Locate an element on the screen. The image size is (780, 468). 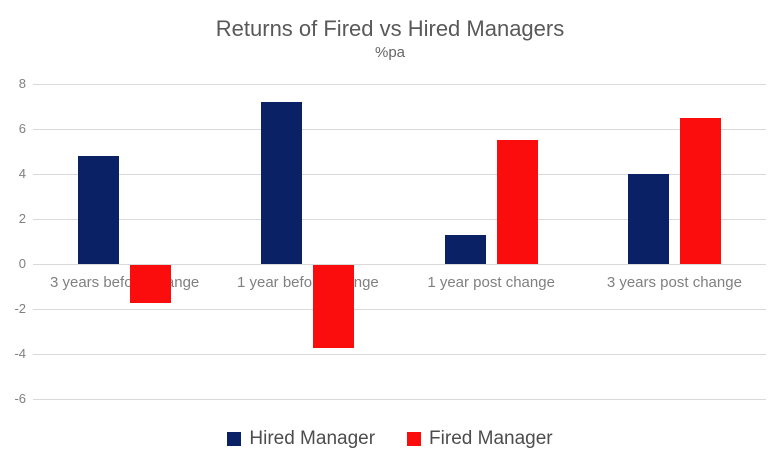
y-axis-label: -4 is located at coordinates (20, 353).